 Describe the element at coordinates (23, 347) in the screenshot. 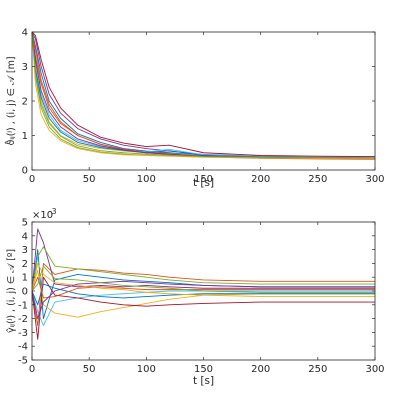

I see `y-tick-label: -4` at that location.